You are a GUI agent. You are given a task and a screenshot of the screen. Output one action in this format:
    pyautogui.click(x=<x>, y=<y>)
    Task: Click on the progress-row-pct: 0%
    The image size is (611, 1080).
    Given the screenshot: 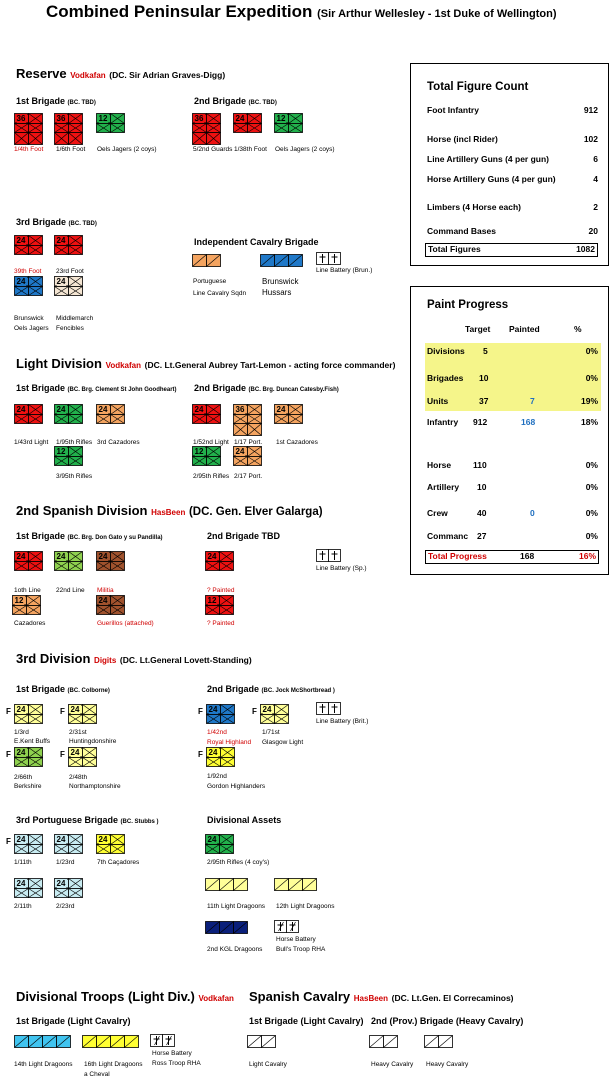 What is the action you would take?
    pyautogui.click(x=591, y=513)
    